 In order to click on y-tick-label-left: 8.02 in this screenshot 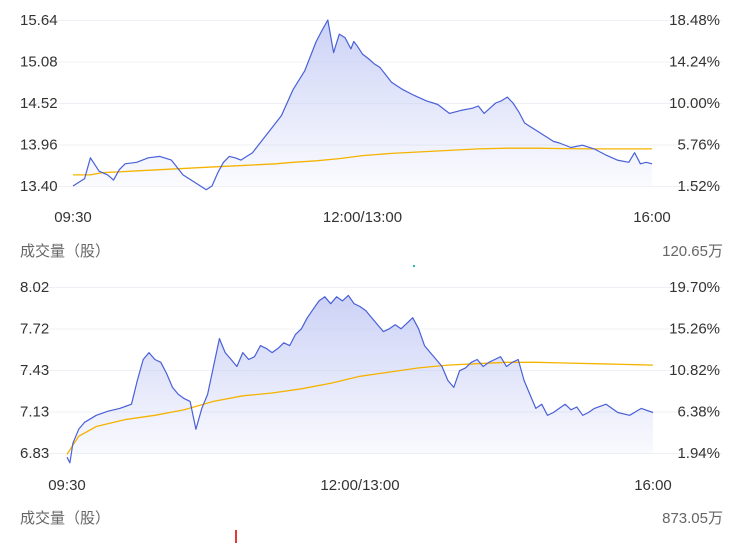, I will do `click(34, 287)`.